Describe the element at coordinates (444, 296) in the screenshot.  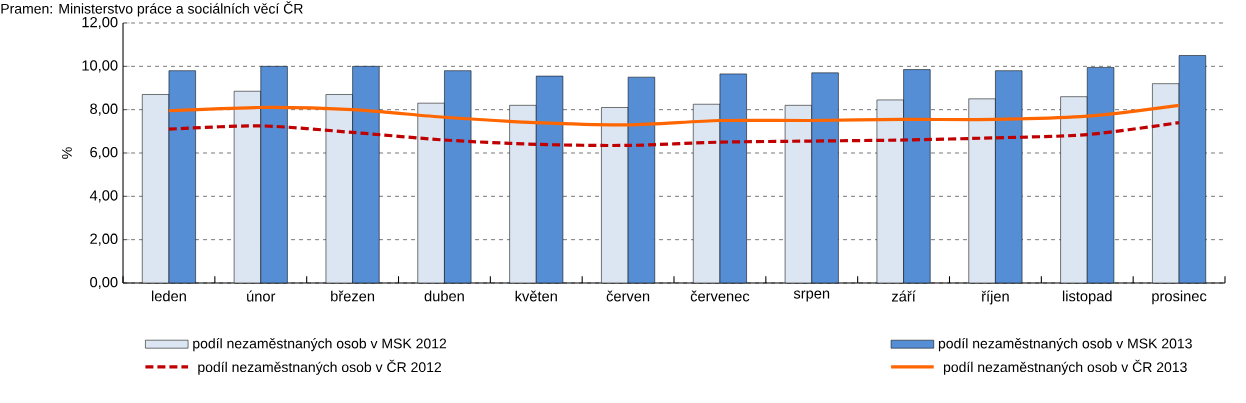
I see `x-tick-label: duben` at that location.